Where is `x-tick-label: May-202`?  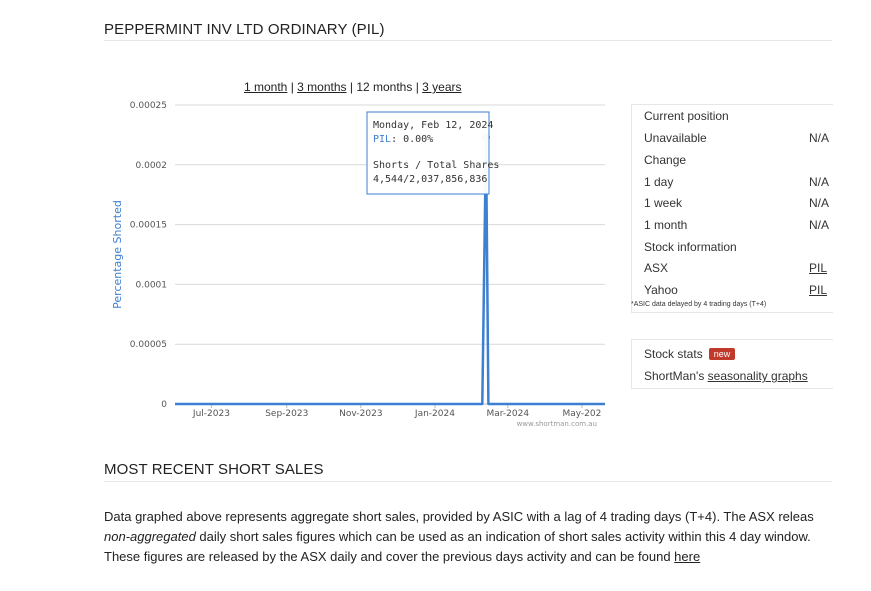
x-tick-label: May-202 is located at coordinates (581, 414).